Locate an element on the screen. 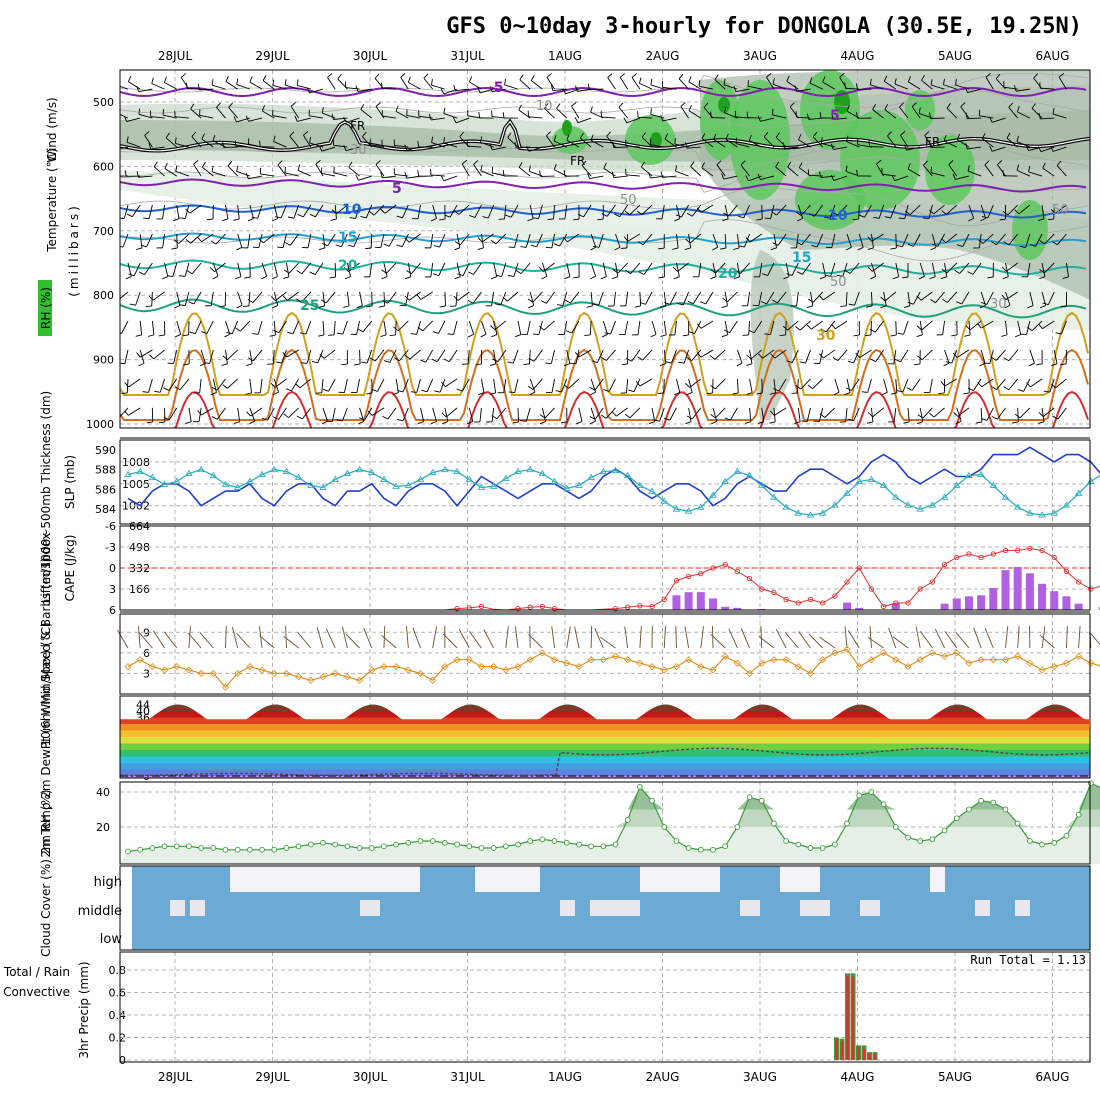 This screenshot has width=1100, height=1100. rh-contour-label: 30 is located at coordinates (358, 150).